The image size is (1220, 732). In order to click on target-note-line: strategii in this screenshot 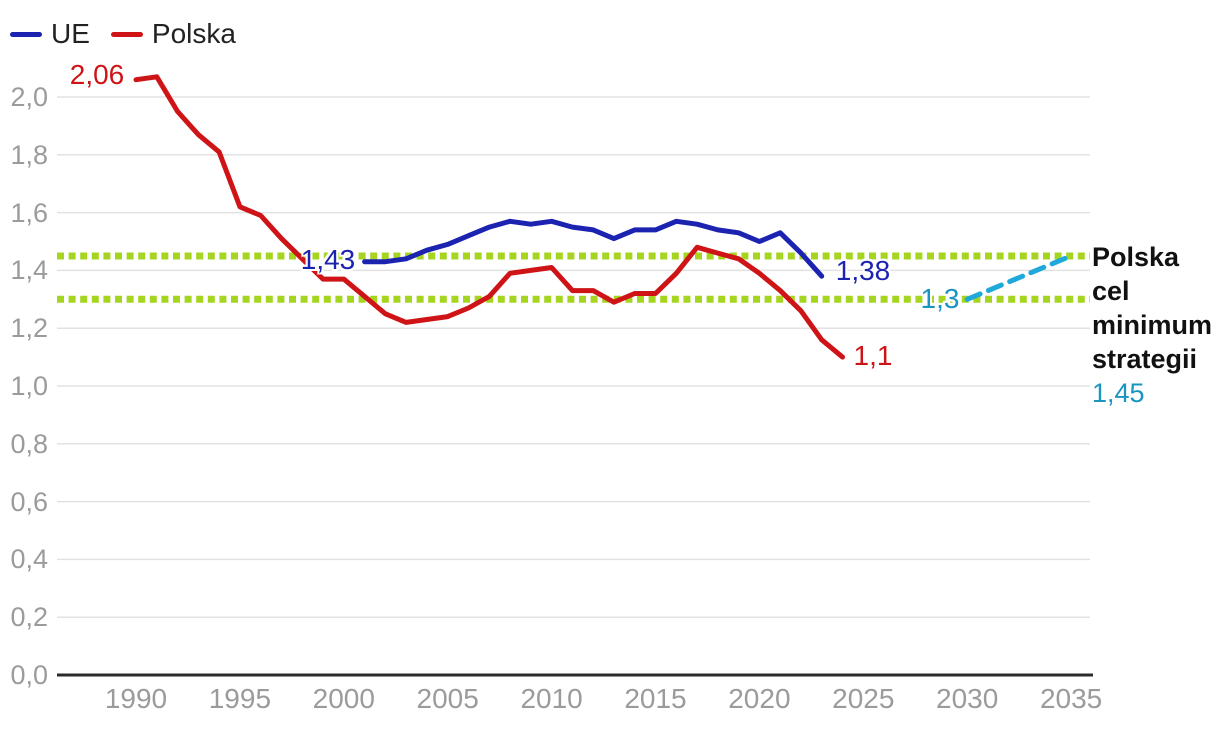, I will do `click(1145, 359)`.